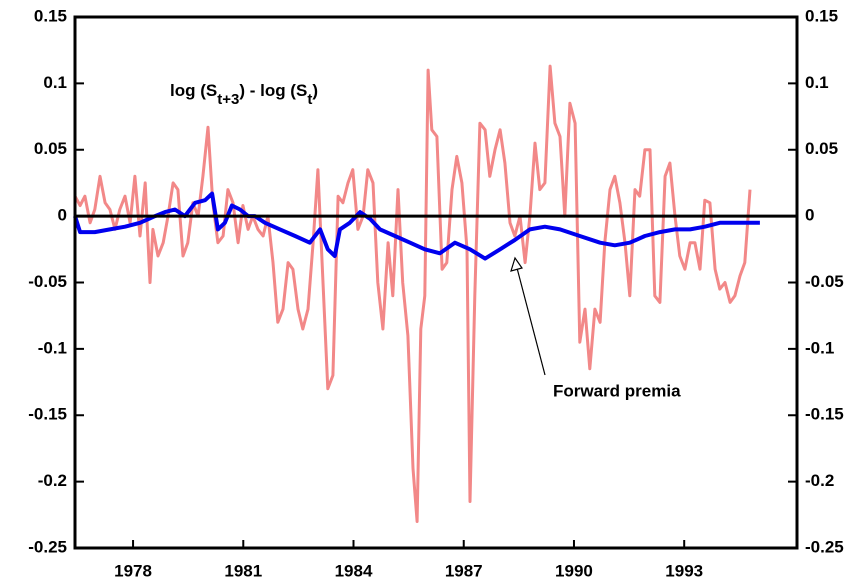 Image resolution: width=866 pixels, height=587 pixels. What do you see at coordinates (47, 546) in the screenshot?
I see `y-tick-label: -0.25` at bounding box center [47, 546].